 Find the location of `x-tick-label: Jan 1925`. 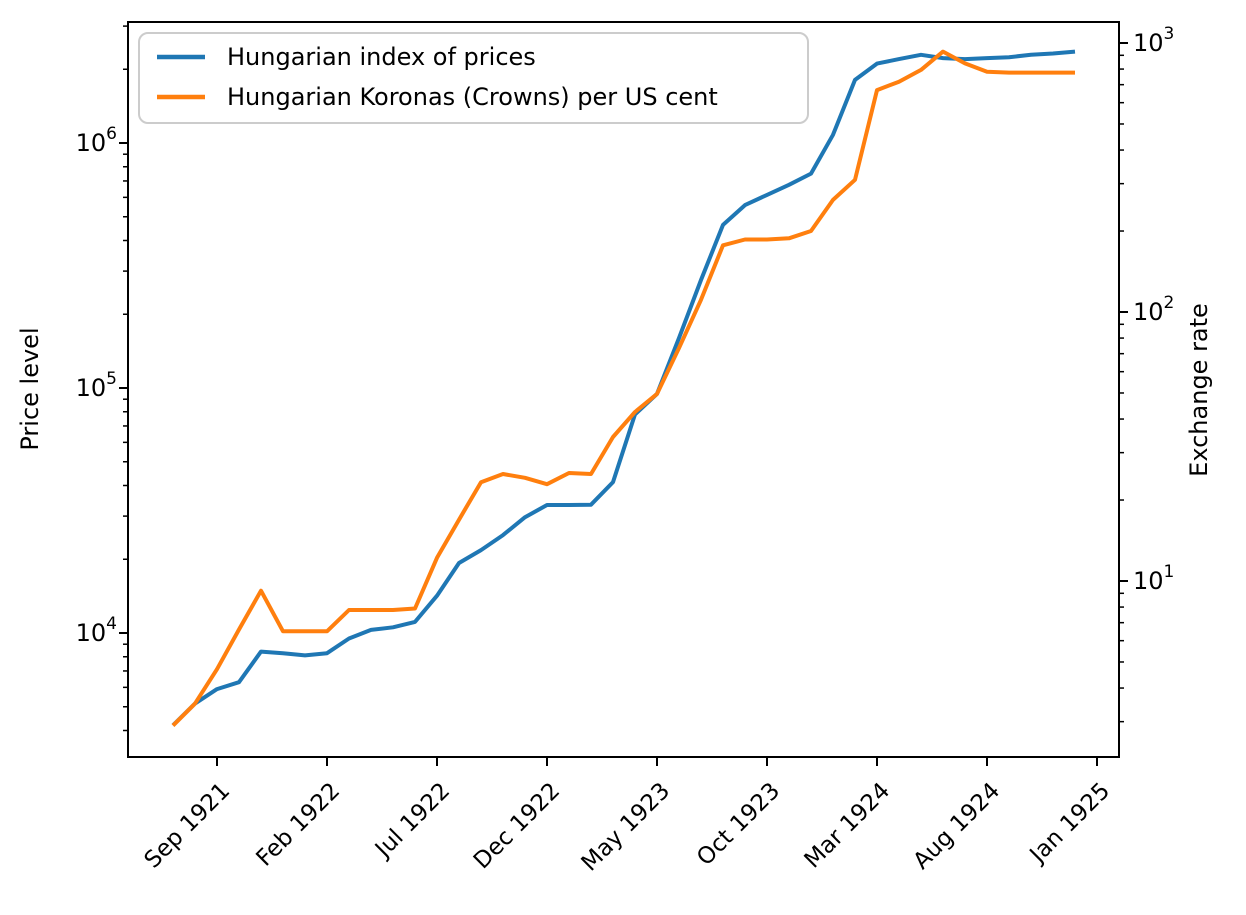

x-tick-label: Jan 1925 is located at coordinates (1069, 823).